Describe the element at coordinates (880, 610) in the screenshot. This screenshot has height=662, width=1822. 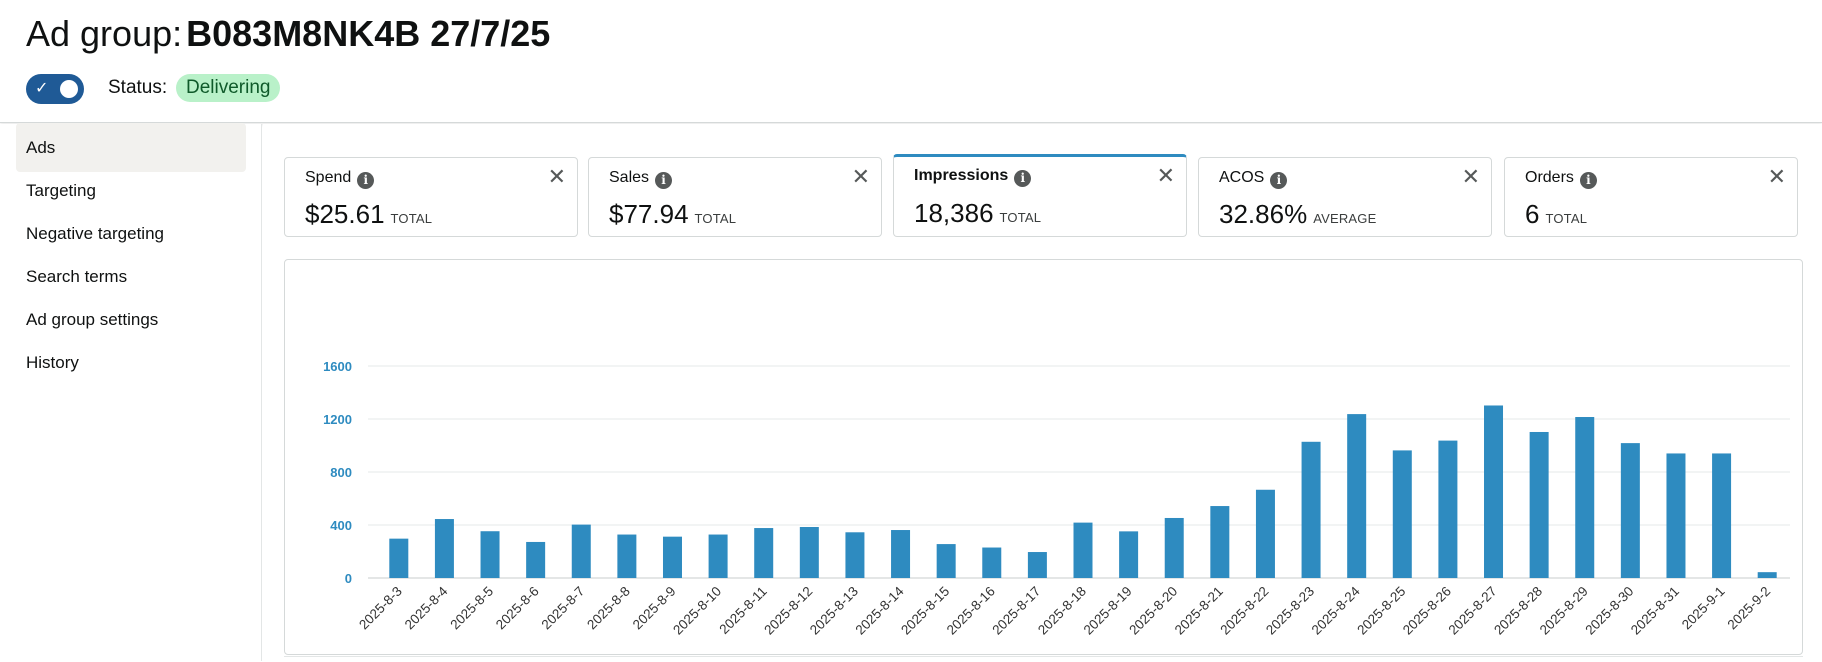
I see `x-tick-label: 2025-8-14` at that location.